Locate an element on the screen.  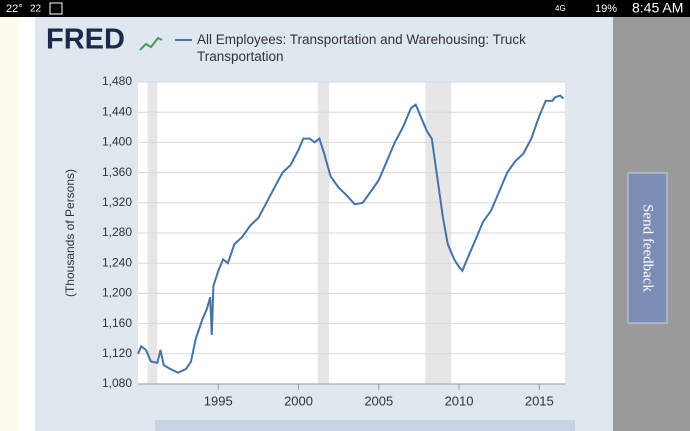
status-temp2: 22 is located at coordinates (36, 9).